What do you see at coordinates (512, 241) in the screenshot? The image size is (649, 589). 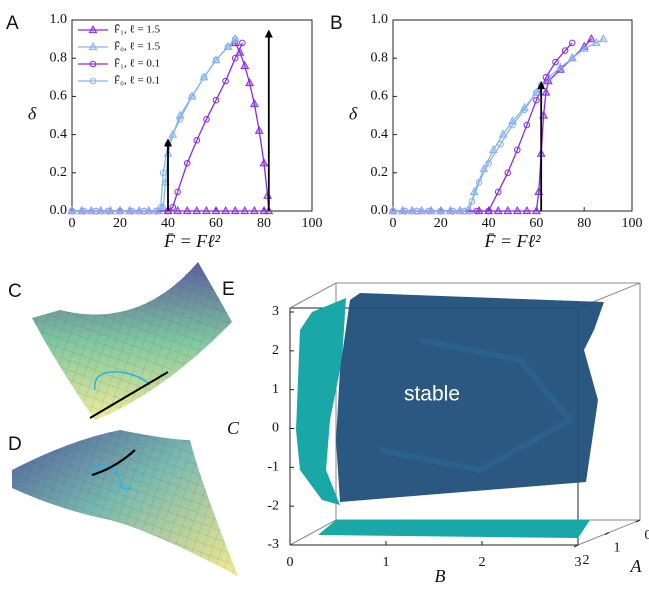 I see `x-axis-label: F̄ = Fℓ²` at bounding box center [512, 241].